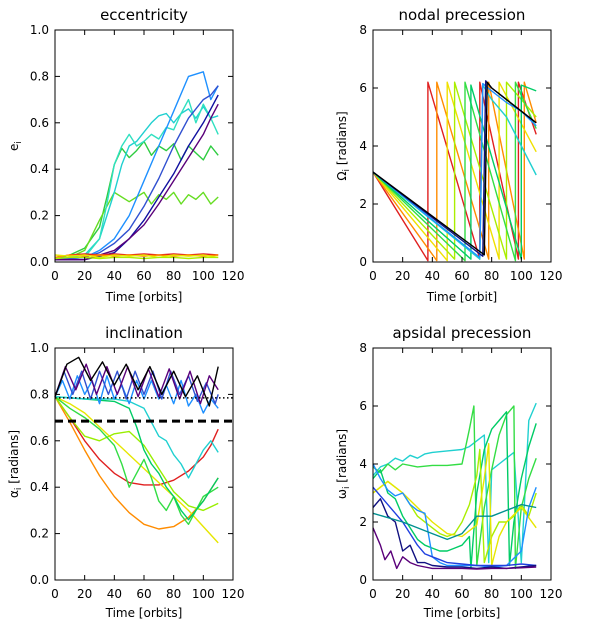  I want to click on panel-title: inclination, so click(144, 333).